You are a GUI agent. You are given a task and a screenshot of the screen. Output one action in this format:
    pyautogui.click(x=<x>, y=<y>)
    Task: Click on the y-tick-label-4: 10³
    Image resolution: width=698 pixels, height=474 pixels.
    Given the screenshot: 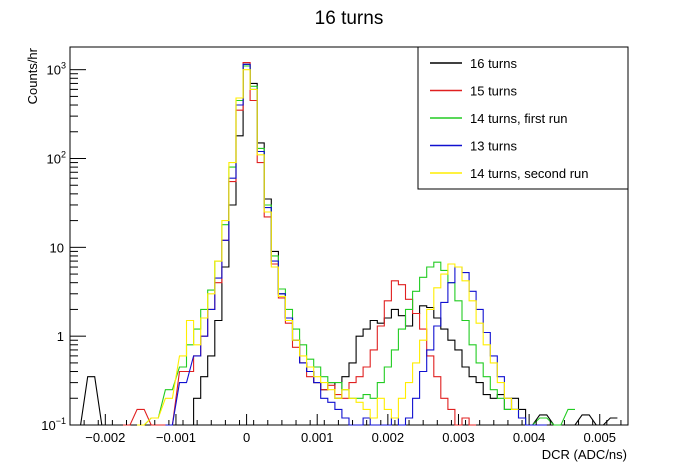 What is the action you would take?
    pyautogui.click(x=56, y=69)
    